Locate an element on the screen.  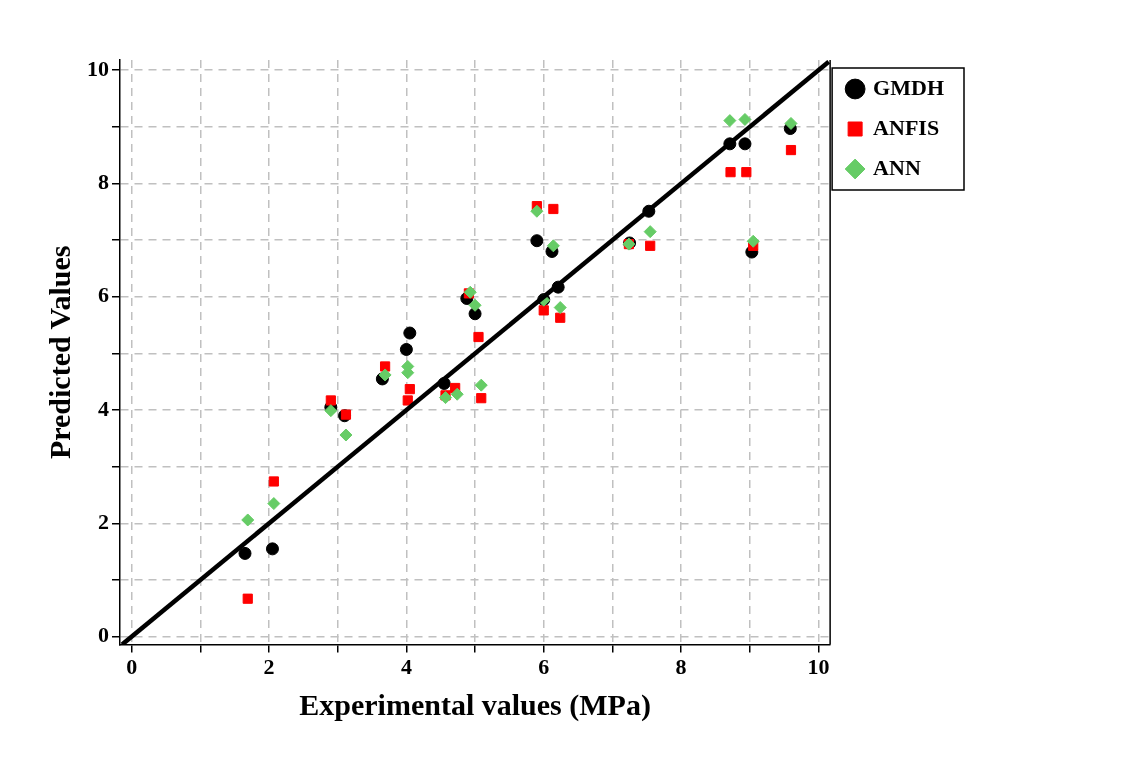
legend-label: ANFIS is located at coordinates (906, 127).